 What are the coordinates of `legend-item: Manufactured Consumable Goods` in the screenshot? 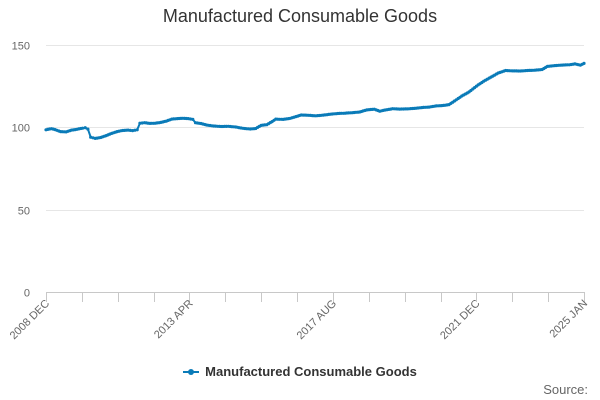 It's located at (300, 371).